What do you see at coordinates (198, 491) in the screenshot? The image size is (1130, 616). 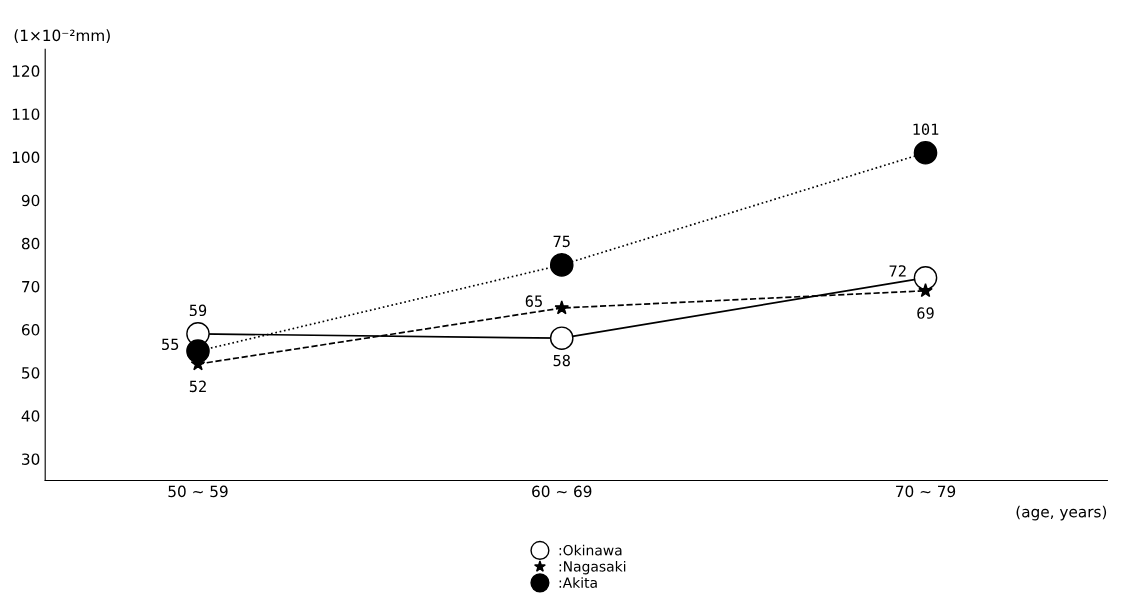 I see `x-tick-label: 50 ~ 59` at bounding box center [198, 491].